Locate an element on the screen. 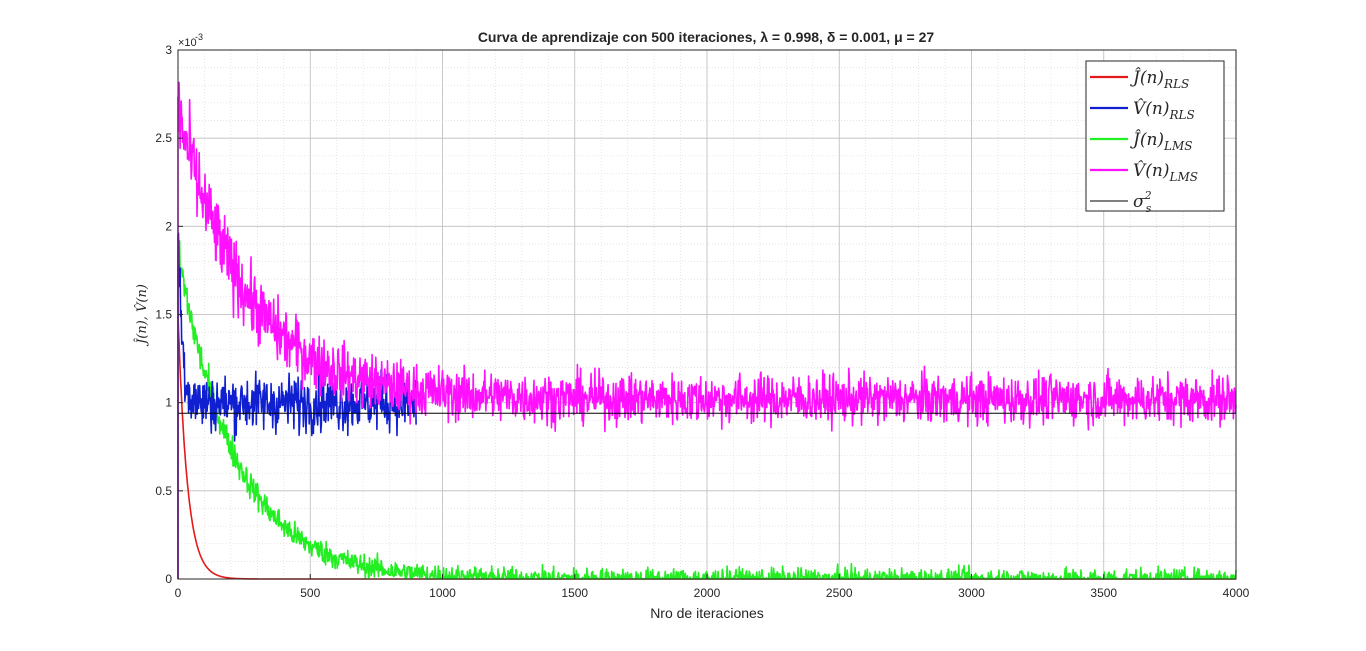 The height and width of the screenshot is (651, 1366). y-tick-label: 3 is located at coordinates (168, 50).